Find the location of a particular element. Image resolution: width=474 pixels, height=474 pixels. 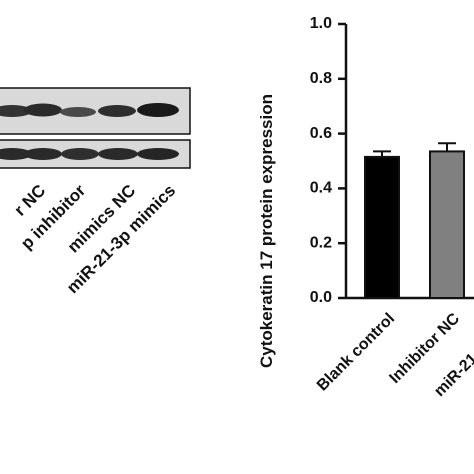

y-axis-title: Cytokeratin 17 protein expression is located at coordinates (266, 231).